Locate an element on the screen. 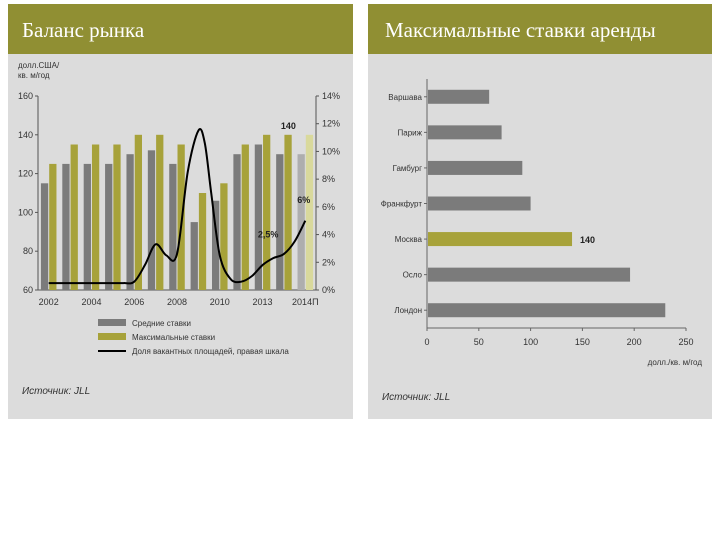  city-label: Париж is located at coordinates (410, 132).